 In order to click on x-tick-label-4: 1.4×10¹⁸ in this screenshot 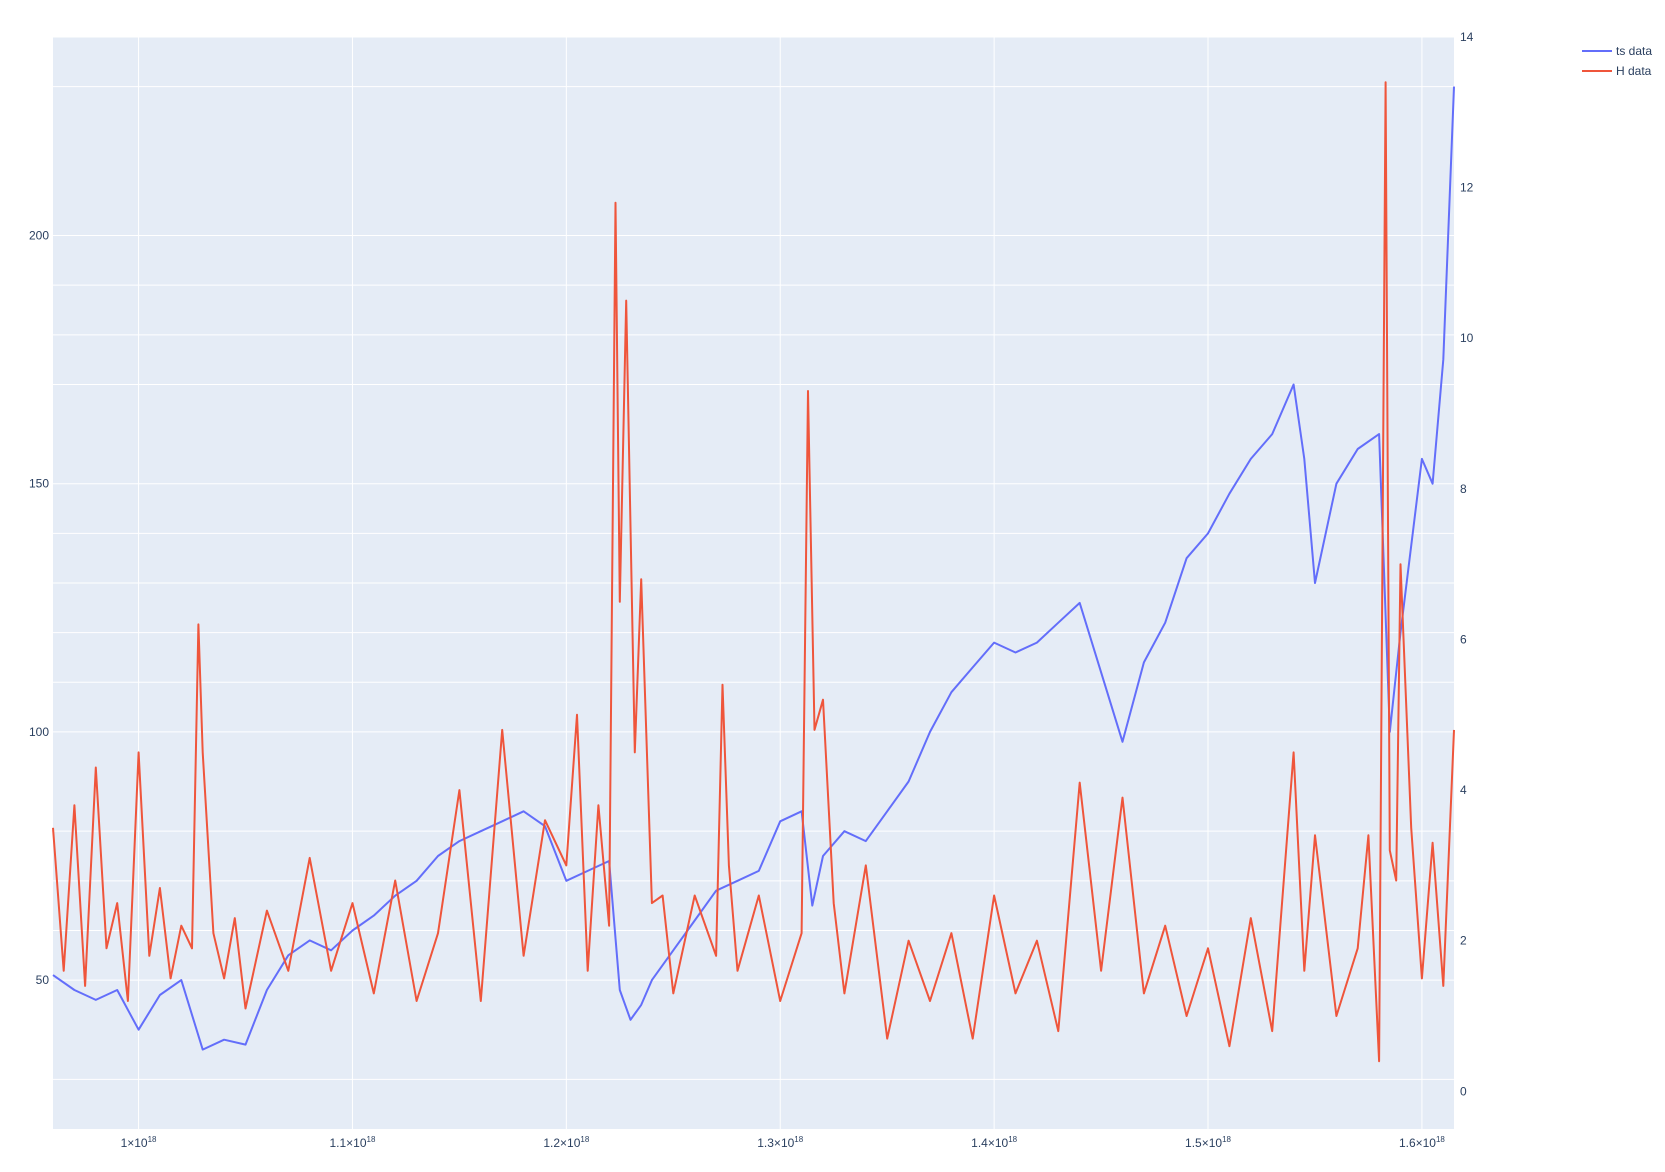, I will do `click(994, 1142)`.